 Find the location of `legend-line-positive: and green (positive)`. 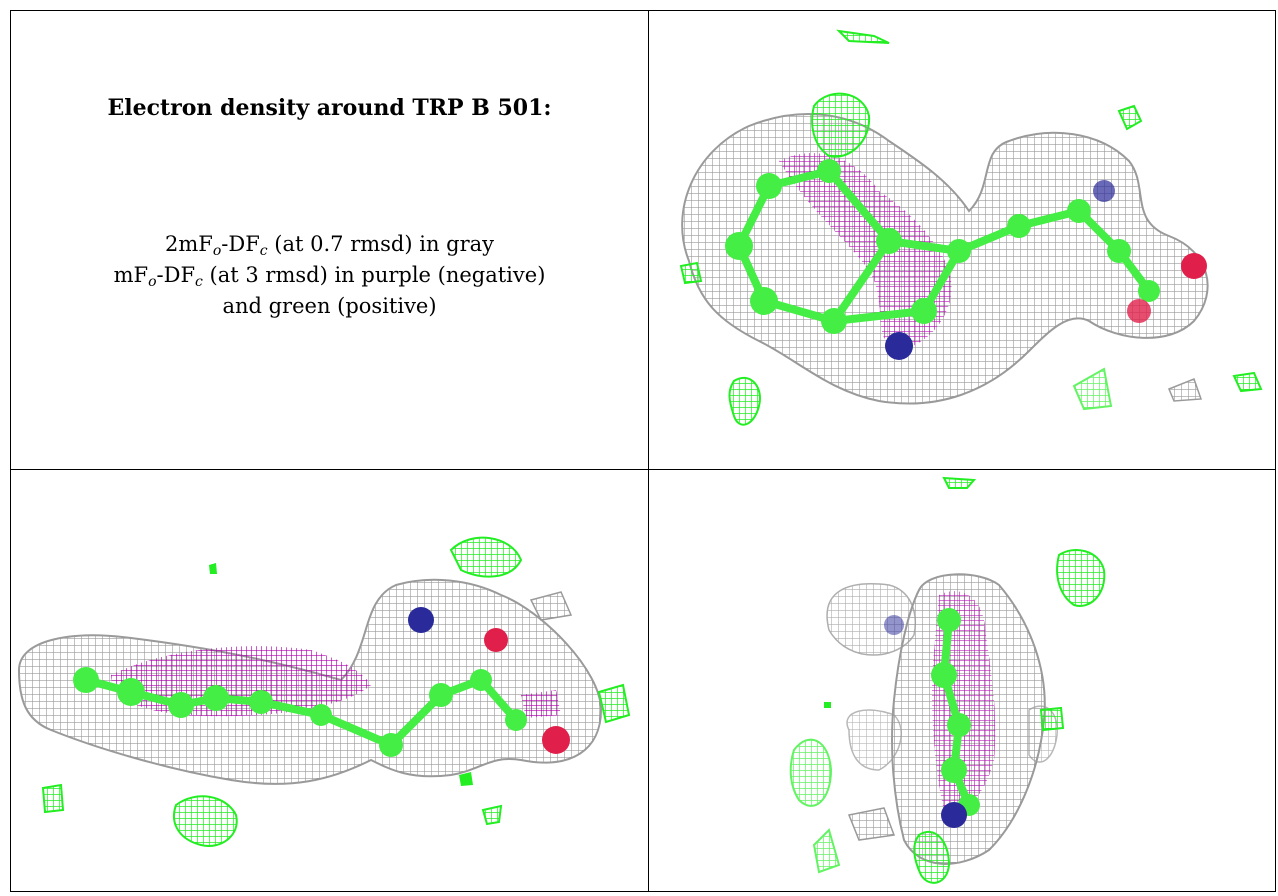

legend-line-positive: and green (positive) is located at coordinates (329, 306).